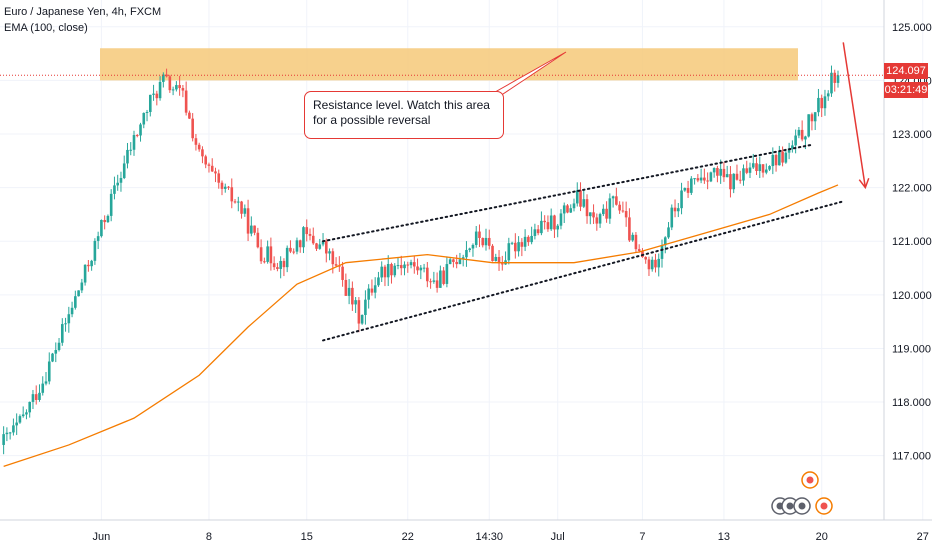 Image resolution: width=932 pixels, height=550 pixels. Describe the element at coordinates (802, 506) in the screenshot. I see `gear-icon` at that location.